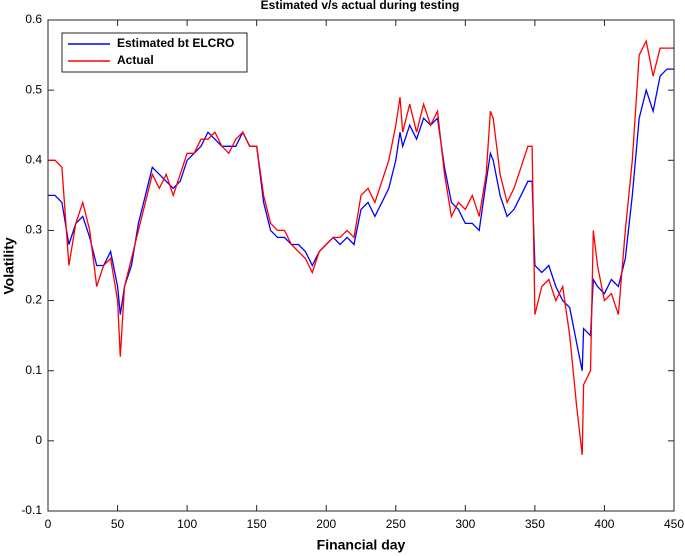 This screenshot has height=556, width=685. What do you see at coordinates (33, 19) in the screenshot?
I see `y-tick-label: 0.6` at bounding box center [33, 19].